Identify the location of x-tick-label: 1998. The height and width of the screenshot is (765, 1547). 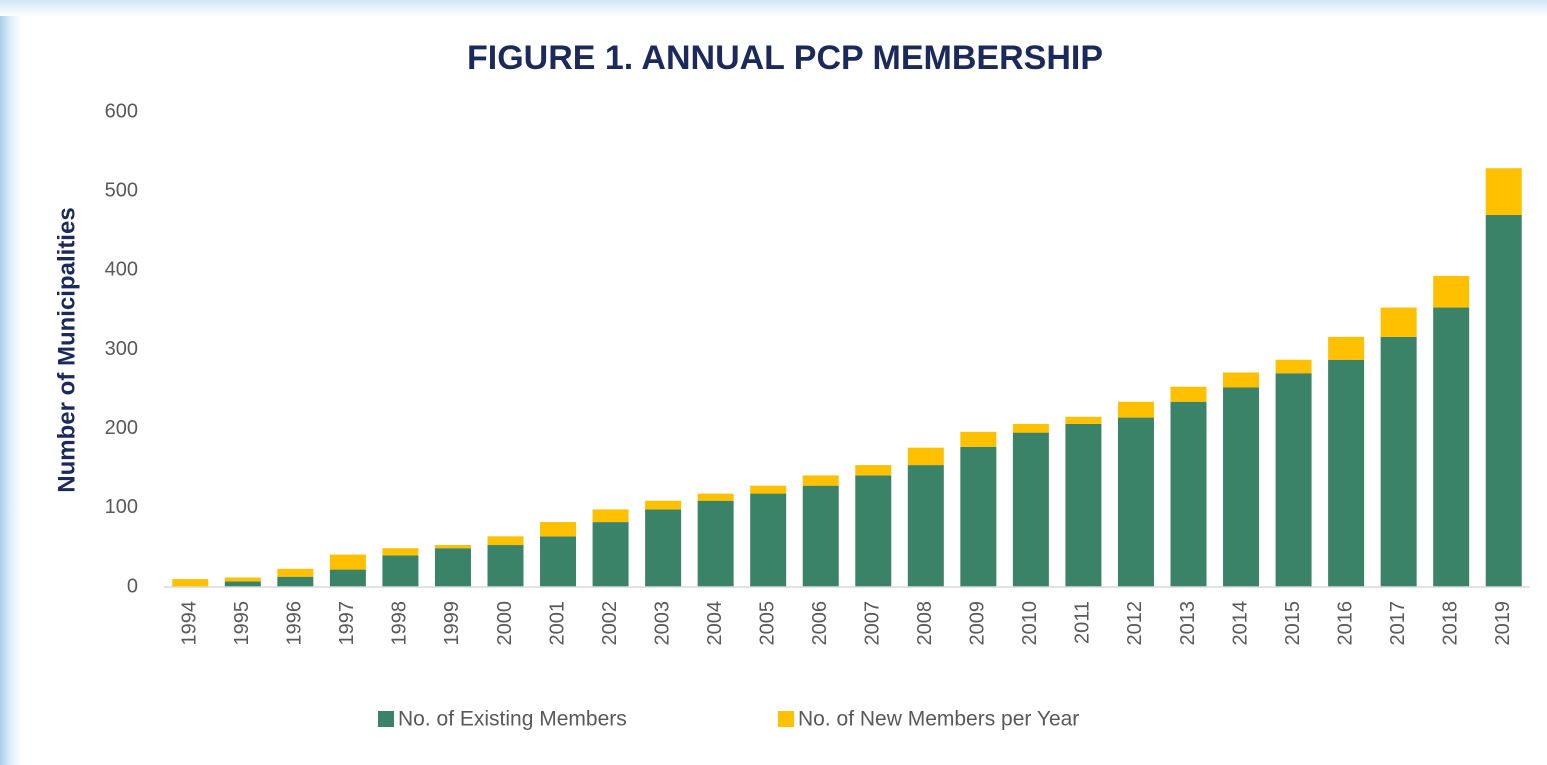
(400, 623).